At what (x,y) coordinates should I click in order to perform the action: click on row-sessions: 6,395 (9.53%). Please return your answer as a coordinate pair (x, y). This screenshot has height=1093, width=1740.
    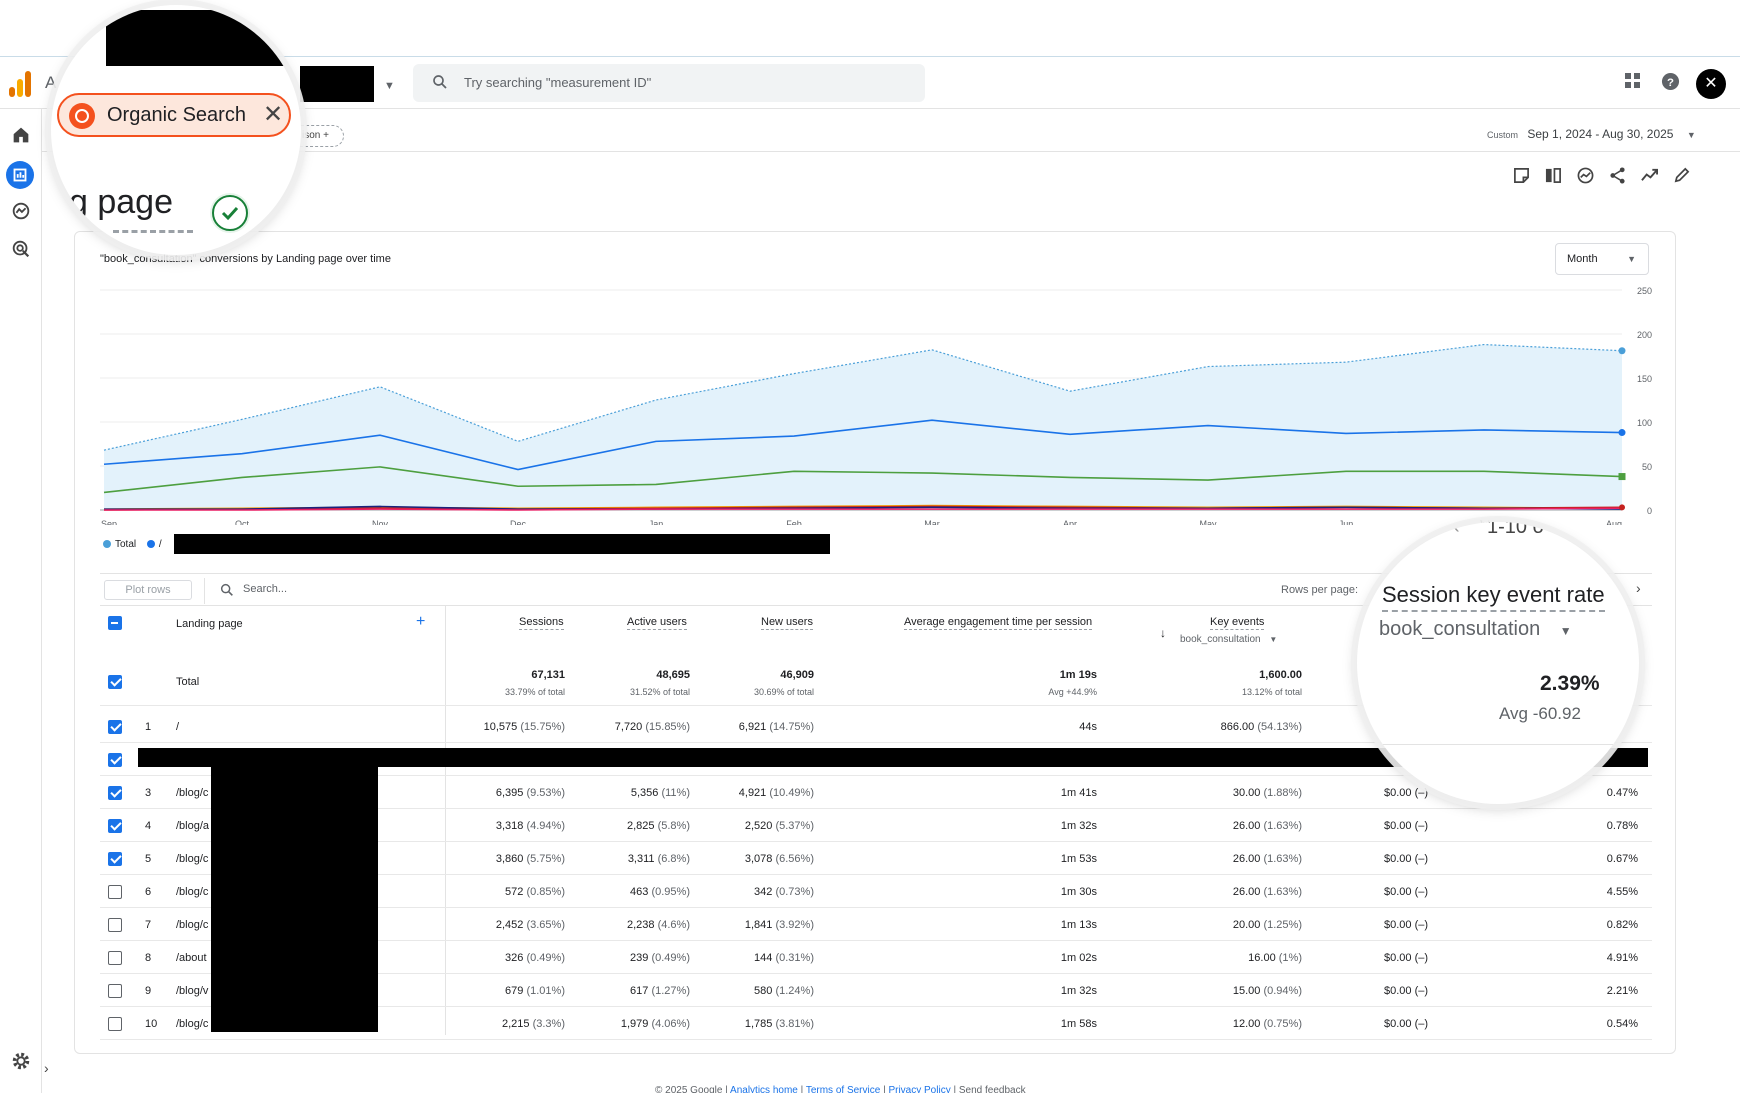
    Looking at the image, I should click on (530, 793).